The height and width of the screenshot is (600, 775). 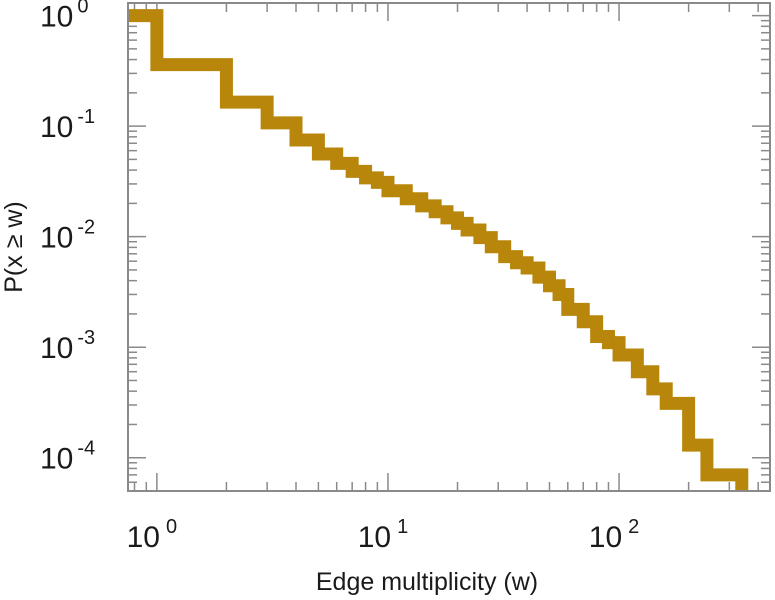 I want to click on y-tick-label: 10 -3, so click(x=67, y=346).